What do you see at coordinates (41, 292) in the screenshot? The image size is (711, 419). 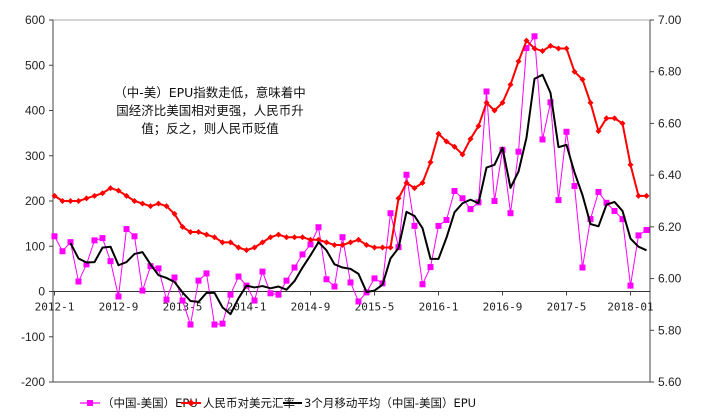 I see `left-tick-label: 0` at bounding box center [41, 292].